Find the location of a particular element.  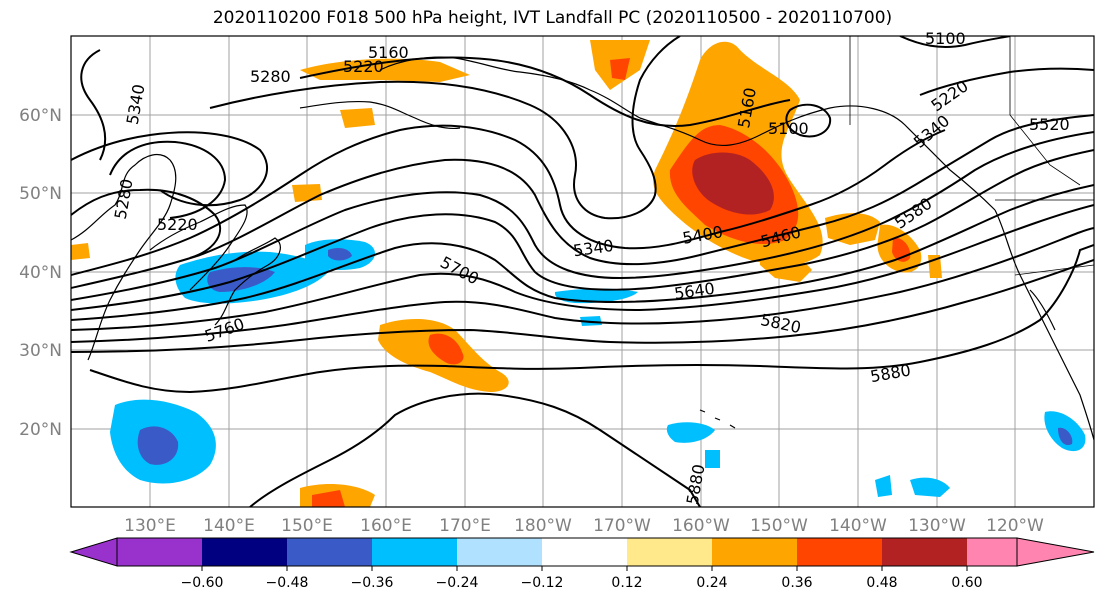

lat-label: 40°N is located at coordinates (40, 273).